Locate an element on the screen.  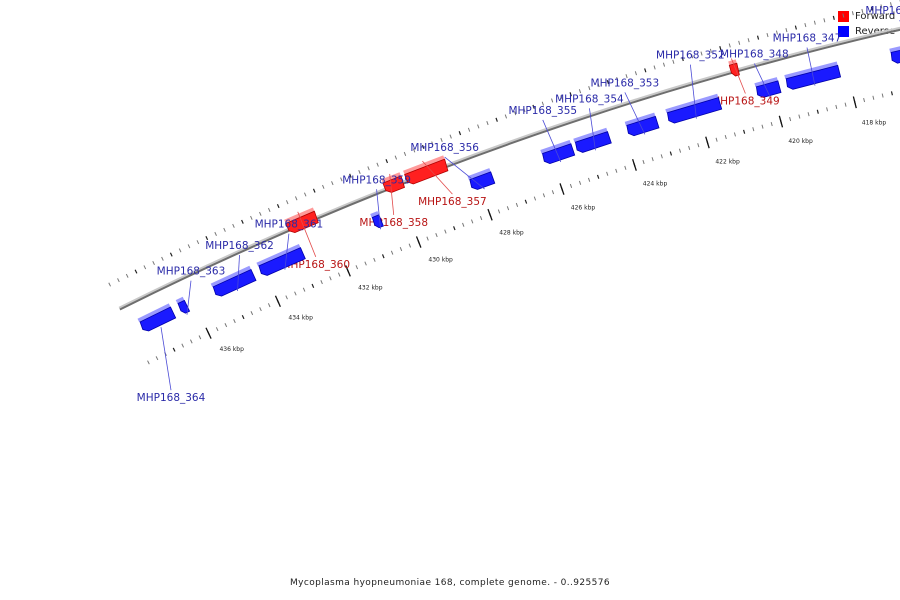
tick-label: 428 kbp is located at coordinates (511, 233).